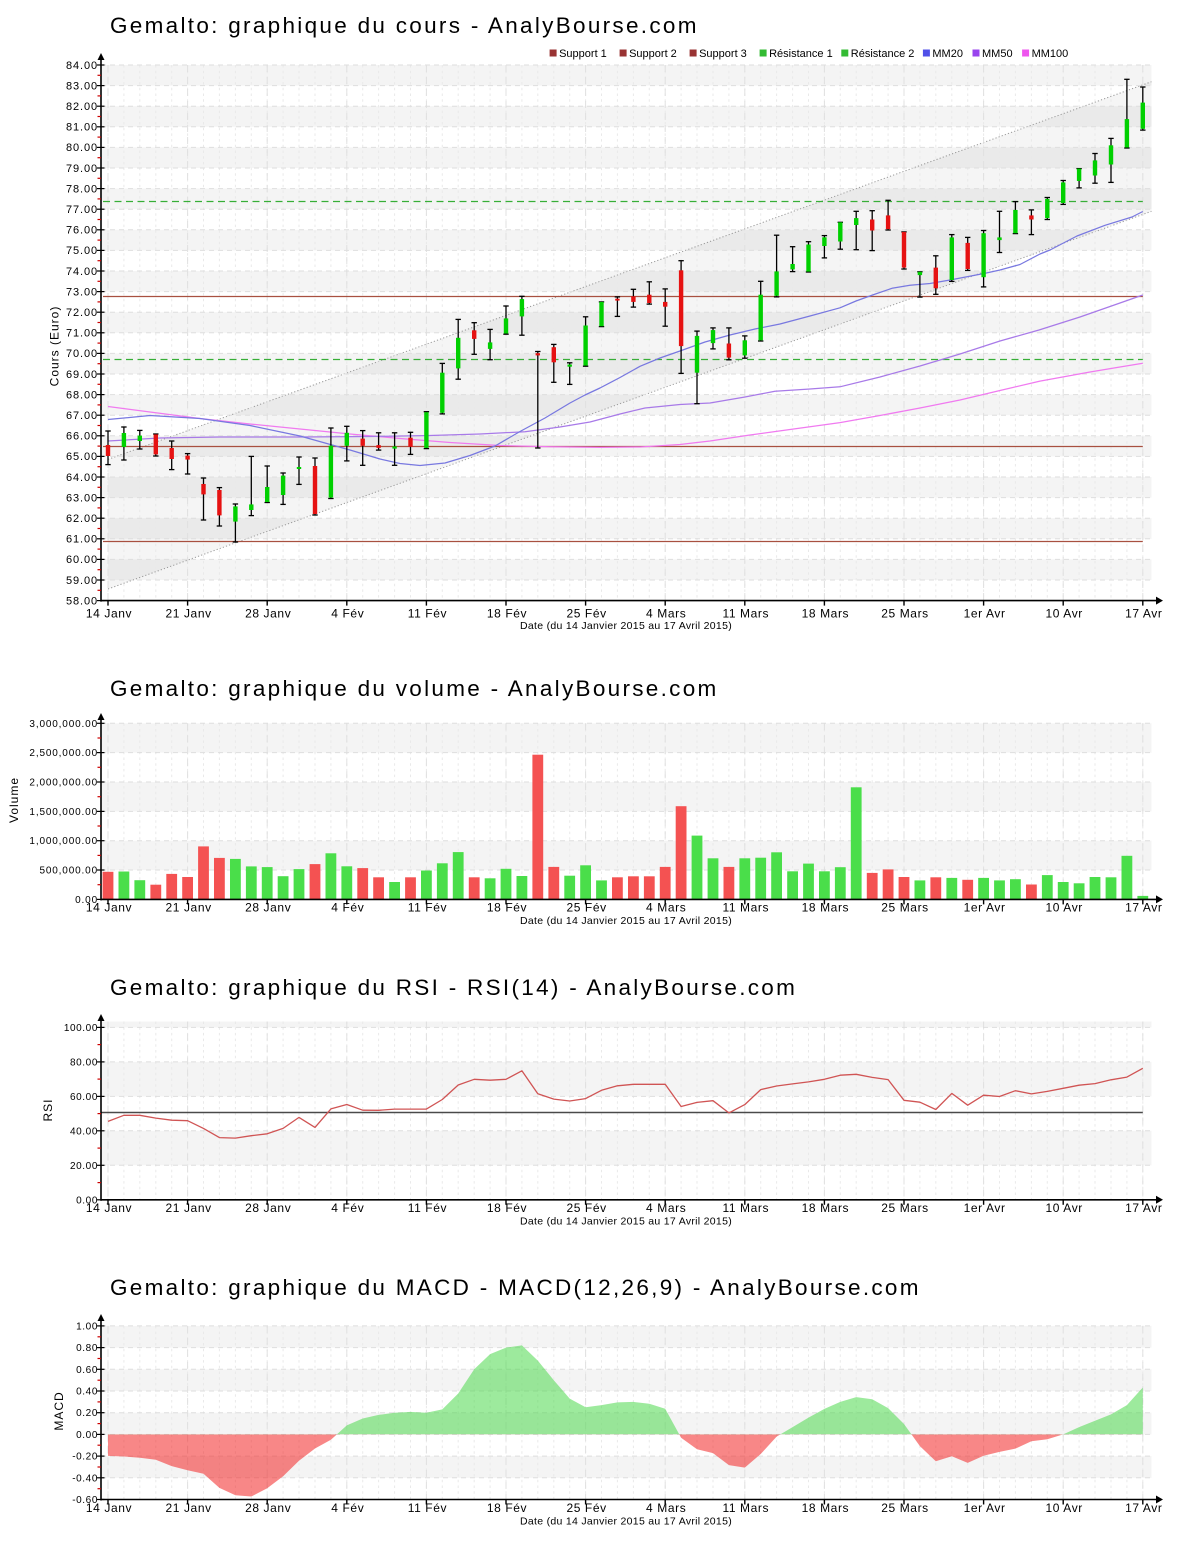  Describe the element at coordinates (63, 753) in the screenshot. I see `svg-text: 2,500,000.00` at that location.